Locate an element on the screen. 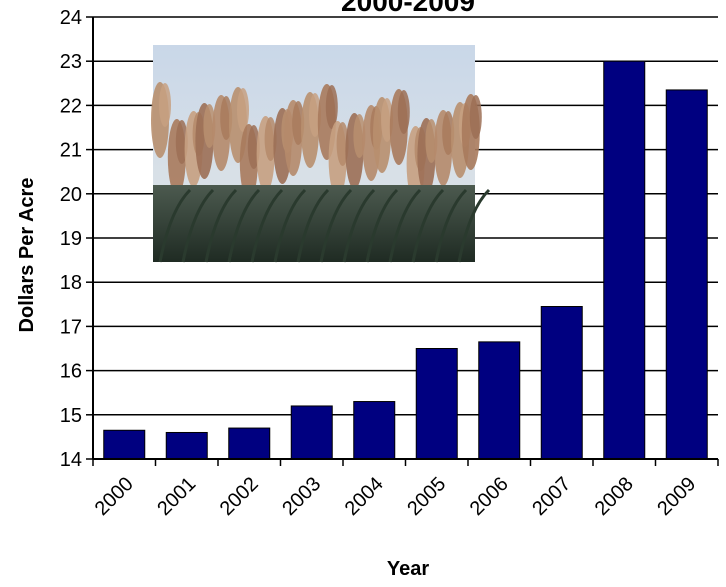 This screenshot has width=726, height=587. x-tick-label: 2004 is located at coordinates (364, 496).